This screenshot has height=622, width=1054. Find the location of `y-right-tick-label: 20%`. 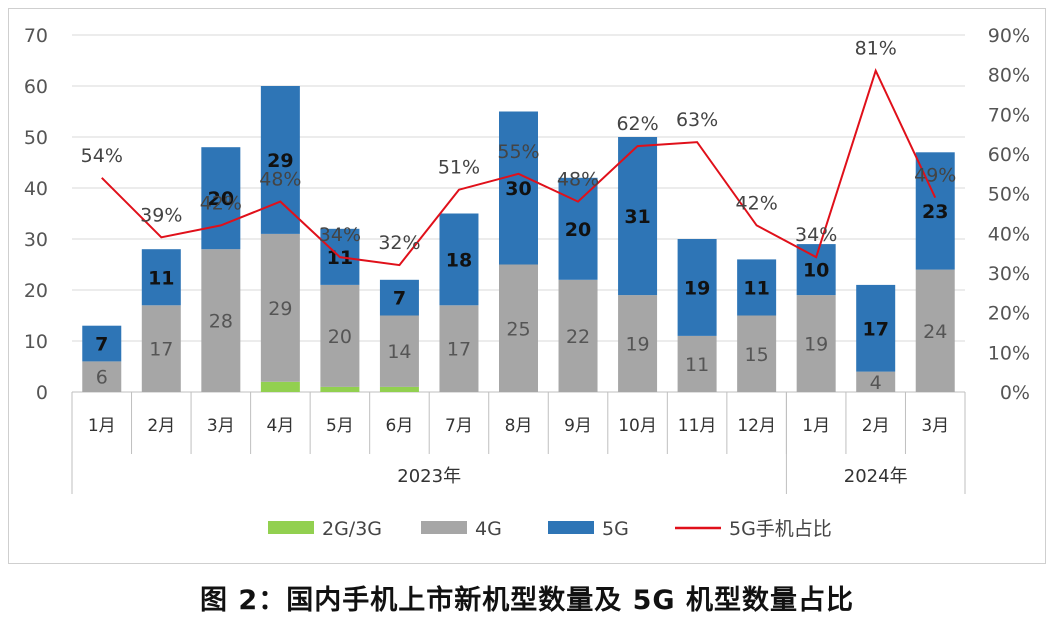

y-right-tick-label: 20% is located at coordinates (1009, 314).